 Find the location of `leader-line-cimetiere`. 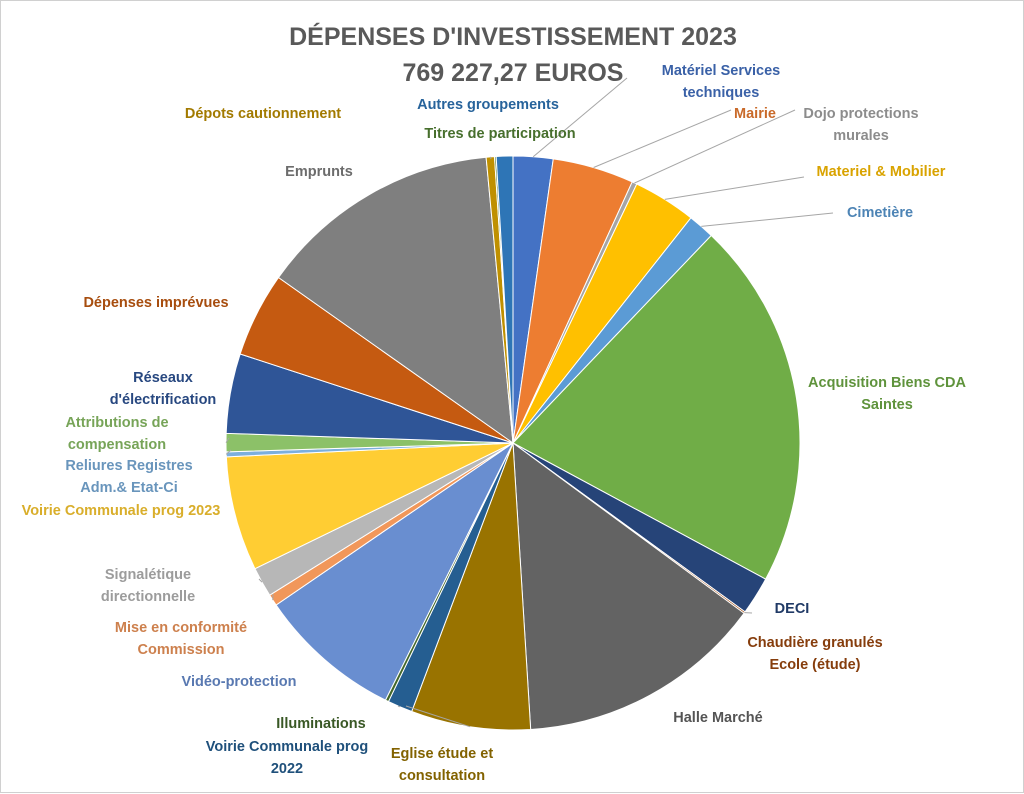

leader-line-cimetiere is located at coordinates (767, 219).